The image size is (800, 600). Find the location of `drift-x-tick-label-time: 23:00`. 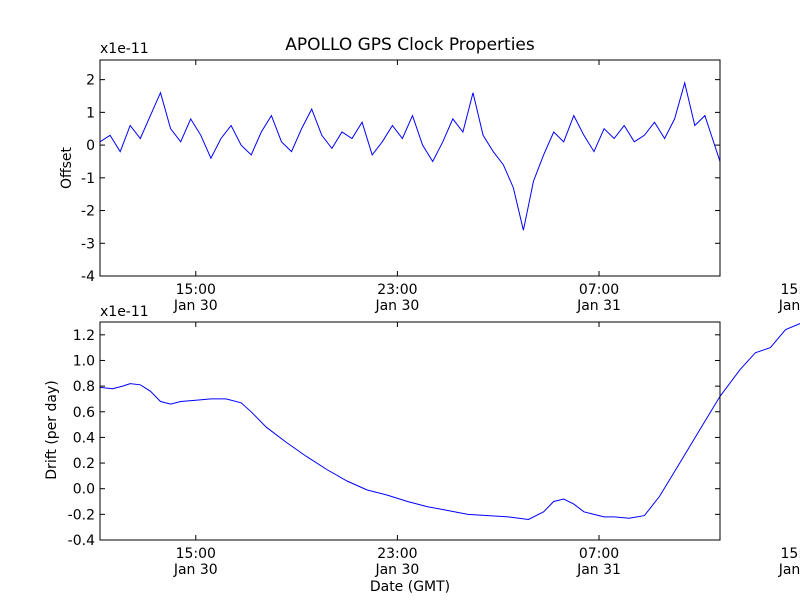

drift-x-tick-label-time: 23:00 is located at coordinates (397, 554).